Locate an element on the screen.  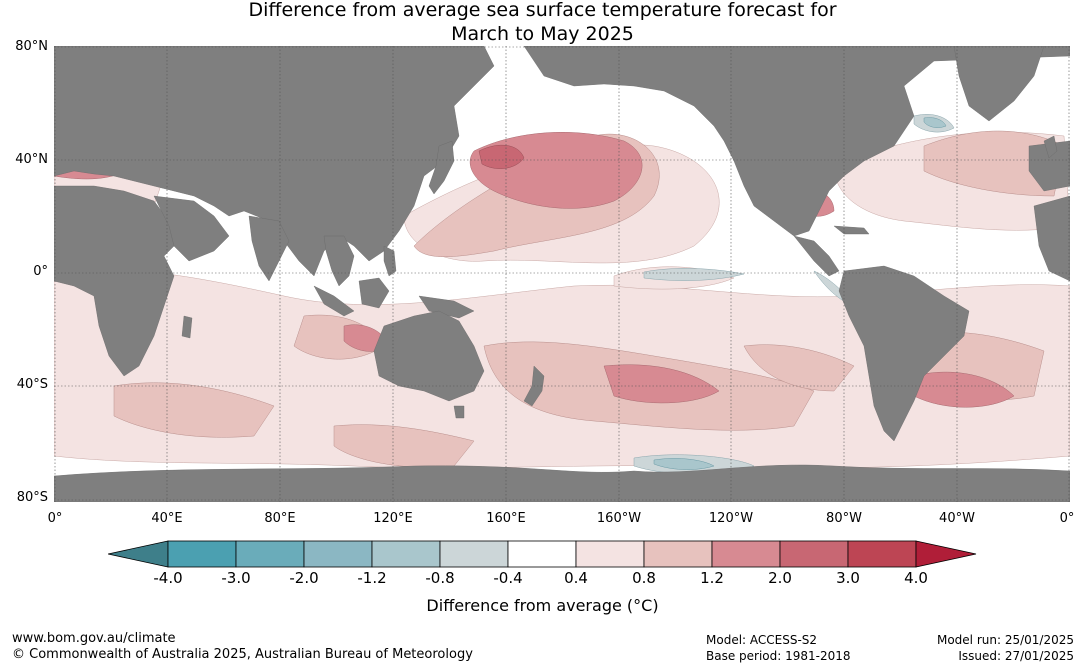
colorbar is located at coordinates (542, 554).